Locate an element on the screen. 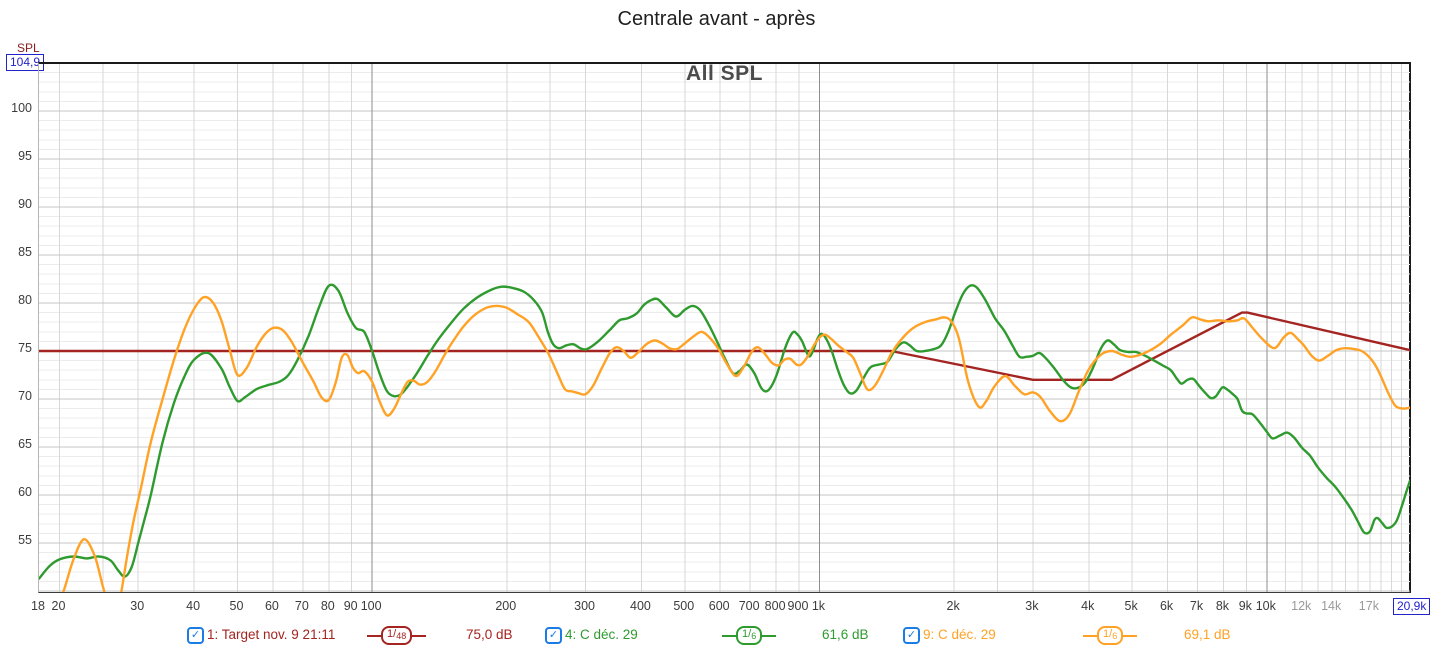 The width and height of the screenshot is (1433, 646). x-tick-label: 70 is located at coordinates (301, 606).